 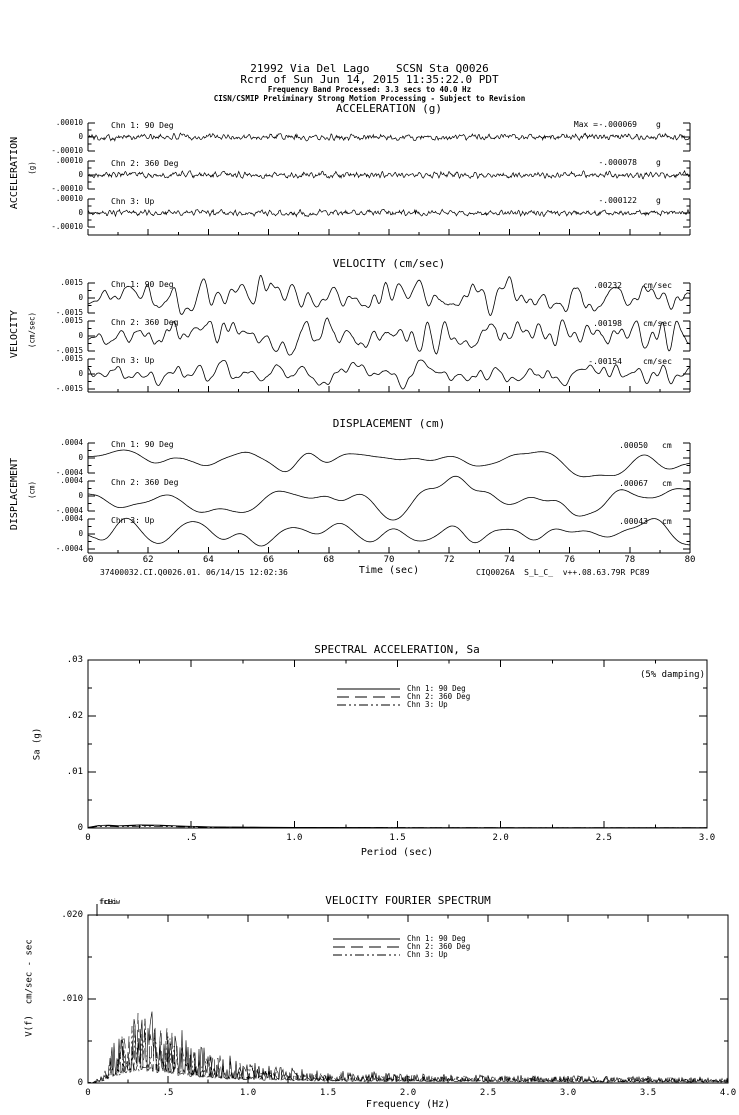 I want to click on acceleration_time_series-channel-label: Chn 2: 360 Deg, so click(x=145, y=163).